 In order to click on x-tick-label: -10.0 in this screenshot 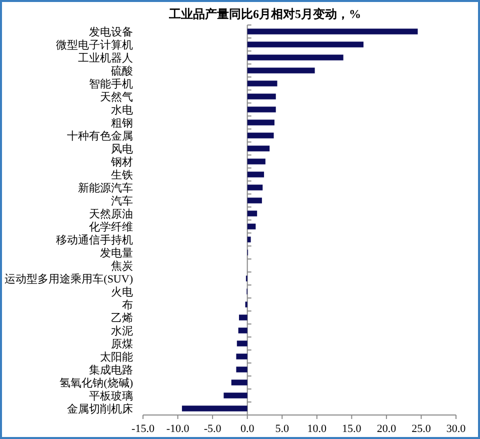, I will do `click(178, 429)`.